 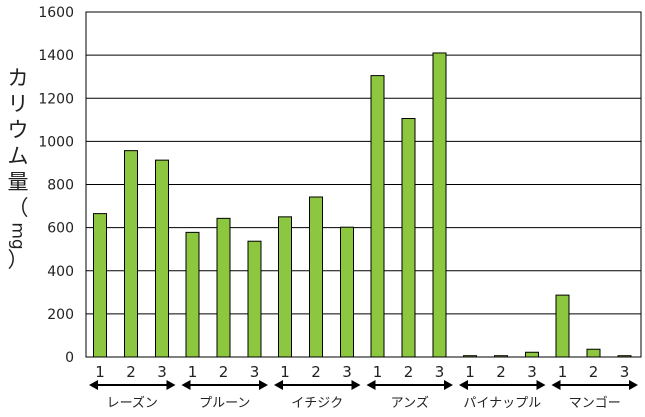 I want to click on group-label: アンズ, so click(x=410, y=403).